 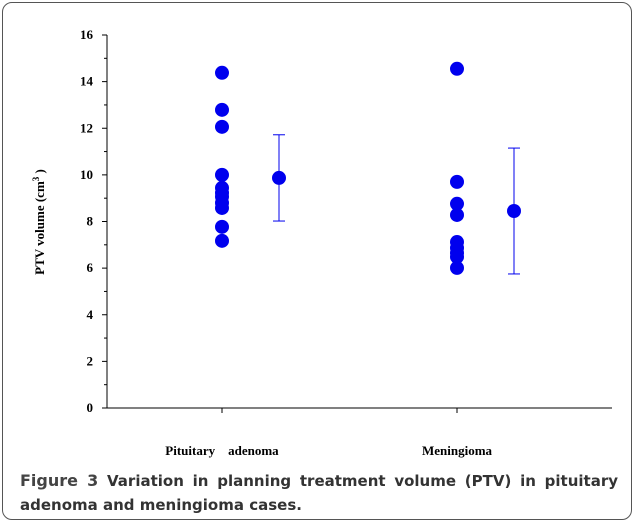 I want to click on y-tick-label: 0, so click(x=90, y=407).